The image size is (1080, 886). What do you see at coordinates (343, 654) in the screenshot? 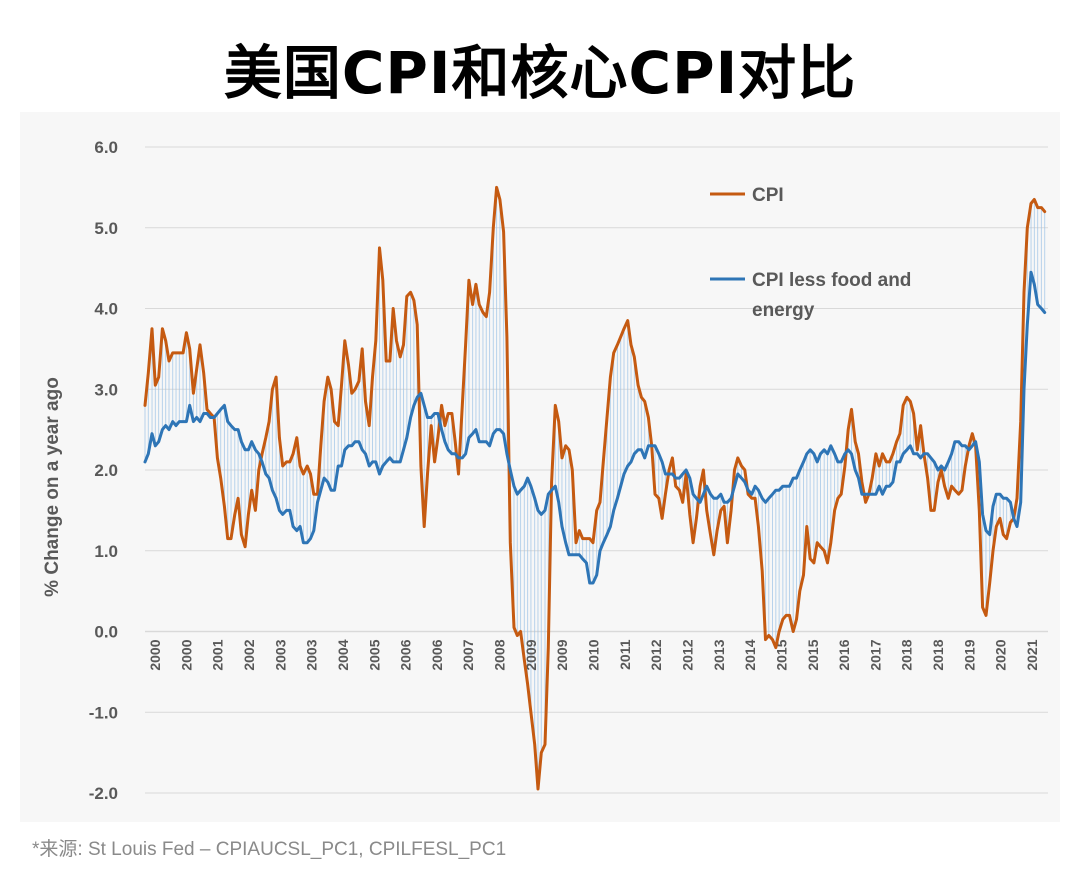
I see `x-tick-label: 2004` at bounding box center [343, 654].